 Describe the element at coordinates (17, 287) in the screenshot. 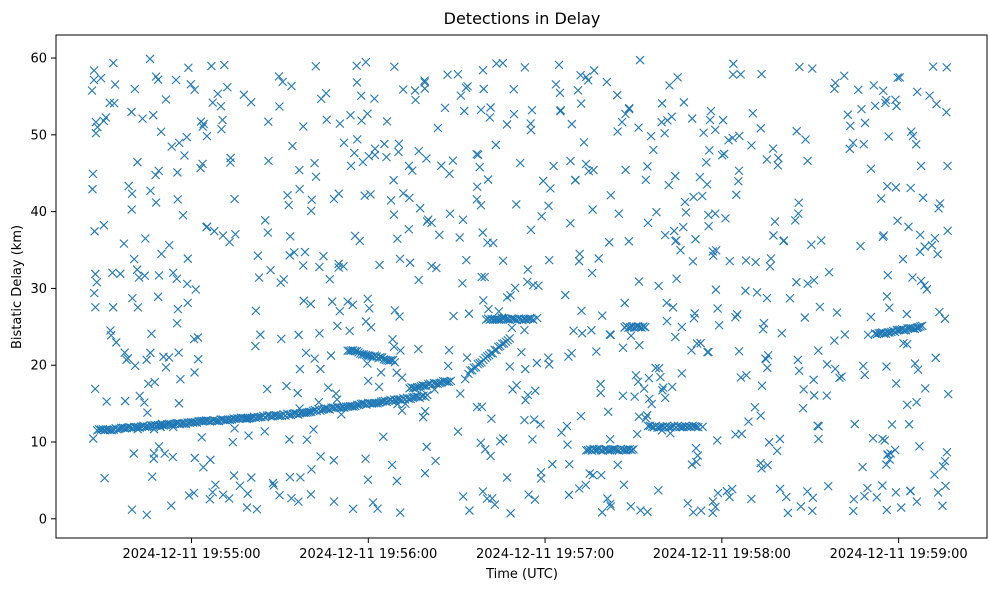

I see `y-axis-label: Bistatic Delay (km)` at that location.